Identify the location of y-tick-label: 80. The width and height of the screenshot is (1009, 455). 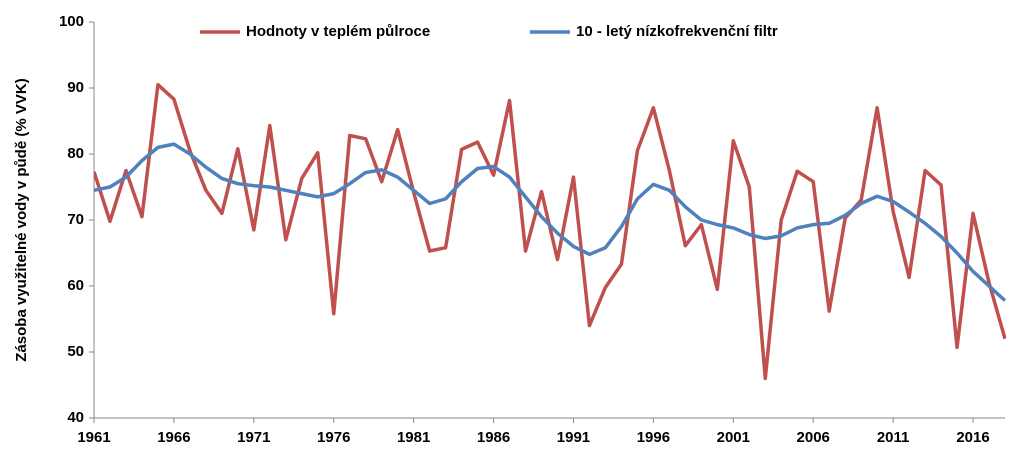
(75, 153).